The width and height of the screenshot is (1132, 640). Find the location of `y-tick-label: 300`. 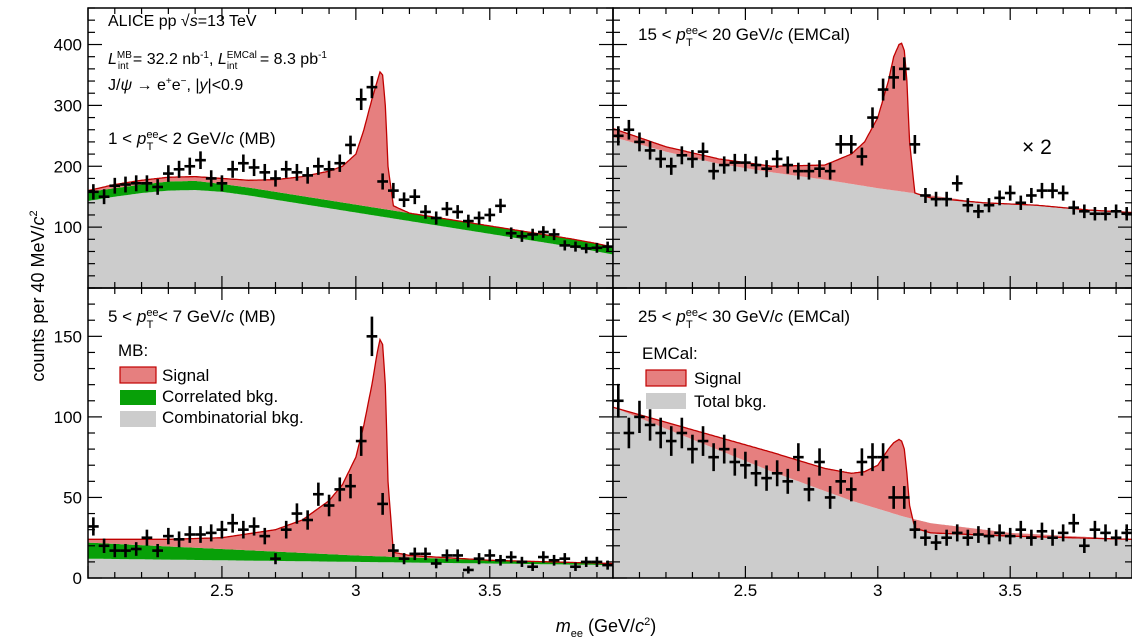

y-tick-label: 300 is located at coordinates (68, 105).